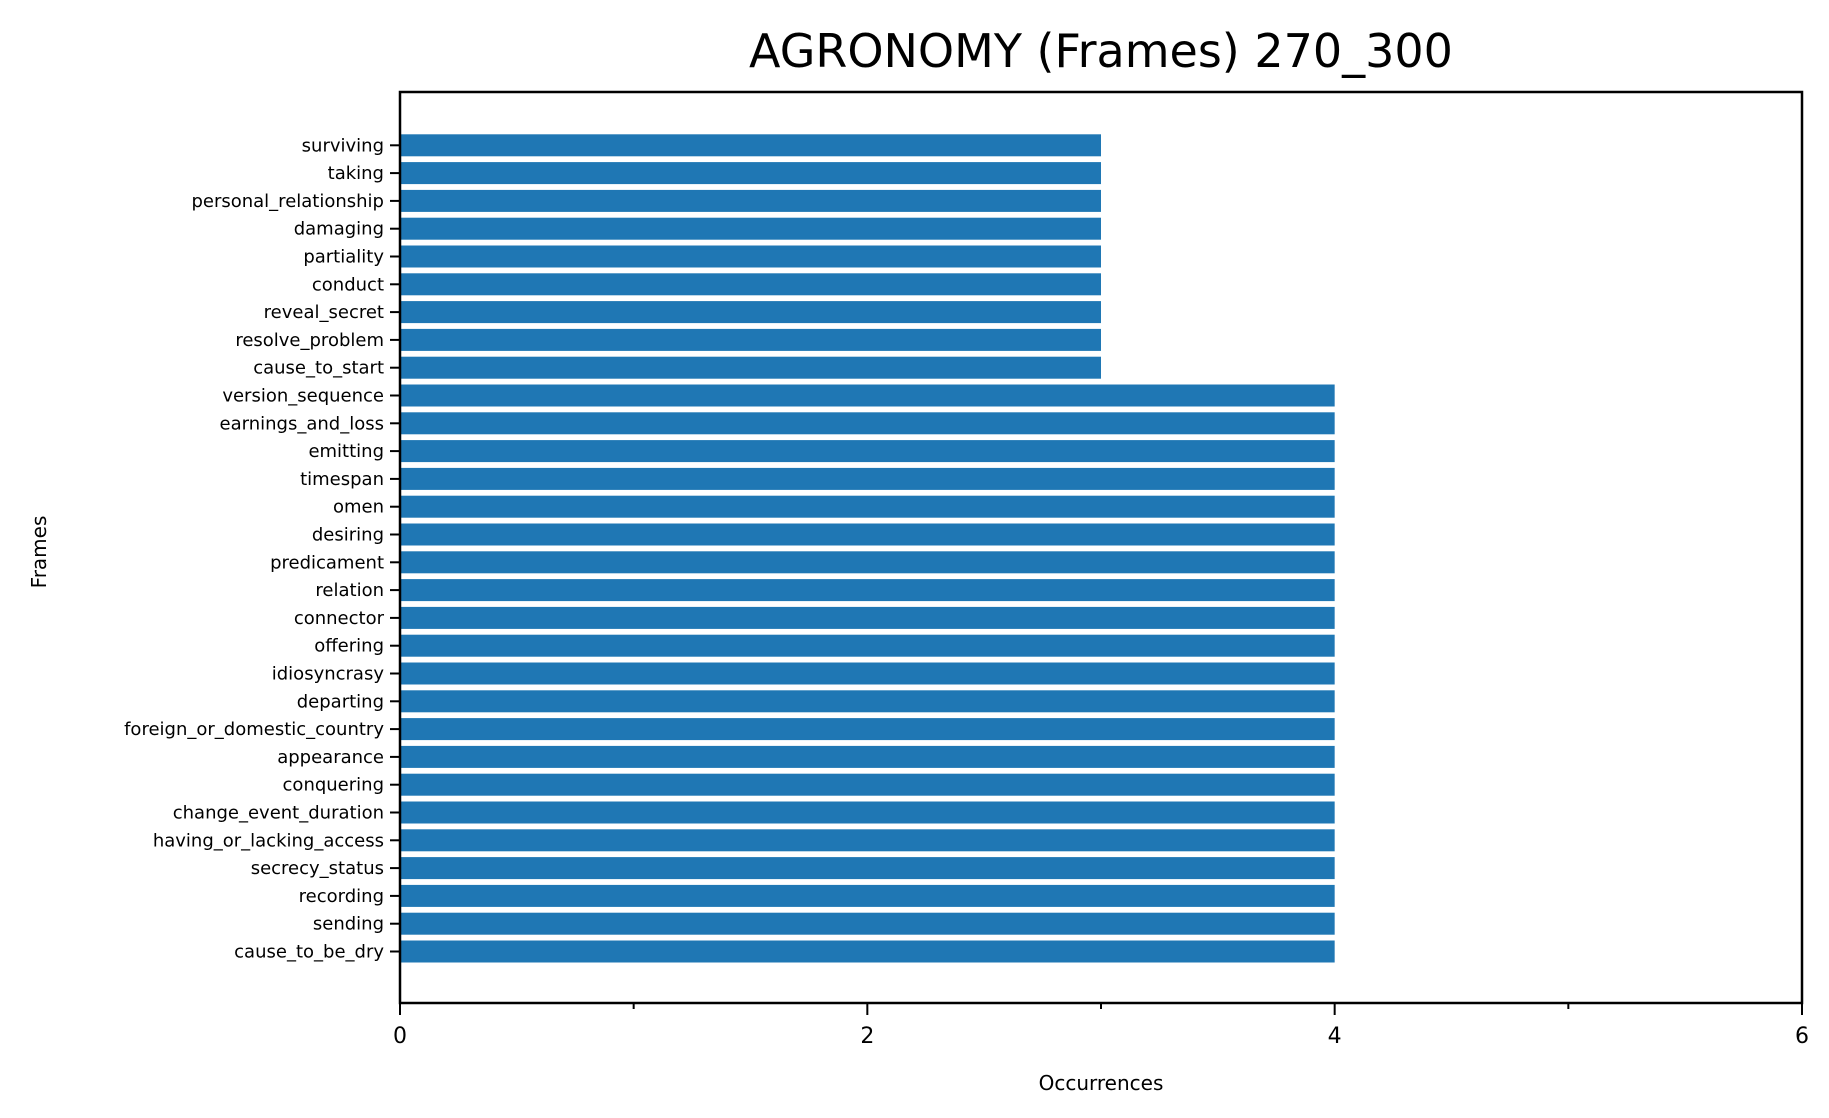 This screenshot has height=1118, width=1829. Describe the element at coordinates (343, 257) in the screenshot. I see `y-tick-label: partiality` at that location.